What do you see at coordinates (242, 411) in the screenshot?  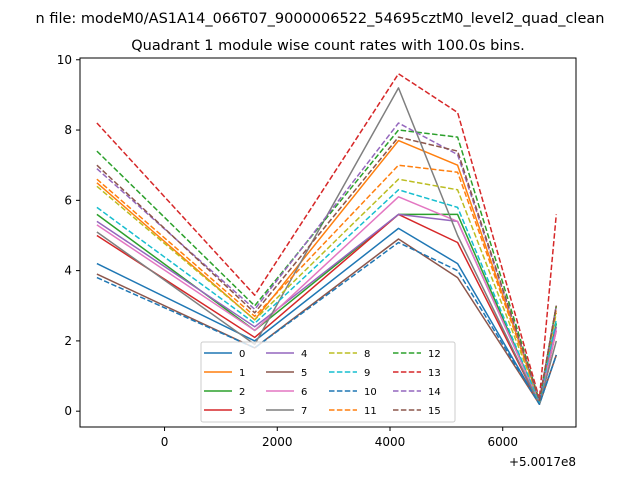 I see `legend-label-3: 3` at bounding box center [242, 411].